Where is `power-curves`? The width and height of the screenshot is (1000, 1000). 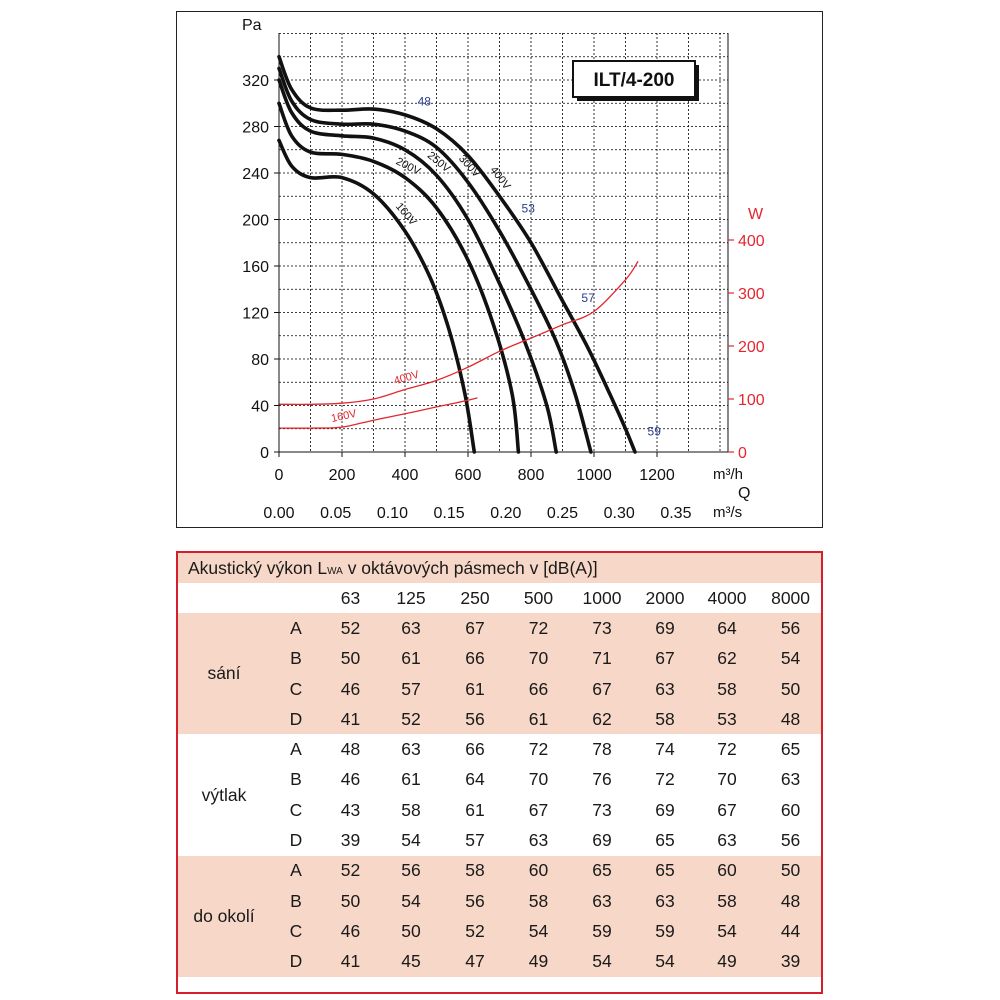
power-curves is located at coordinates (458, 344).